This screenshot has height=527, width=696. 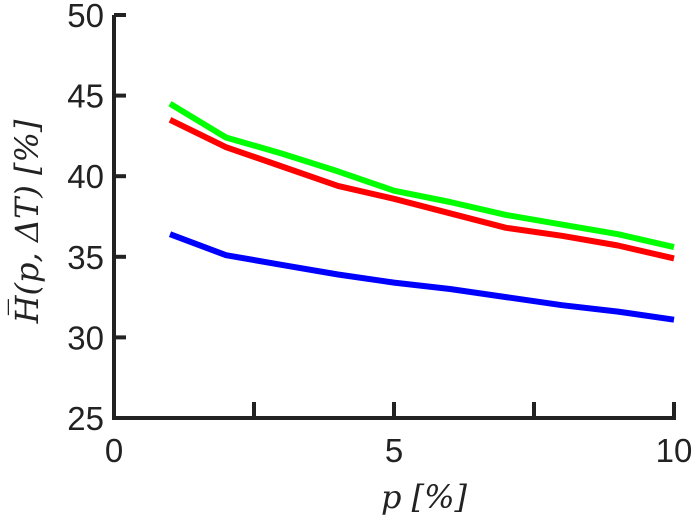 What do you see at coordinates (85, 17) in the screenshot?
I see `y-tick-label: 50` at bounding box center [85, 17].